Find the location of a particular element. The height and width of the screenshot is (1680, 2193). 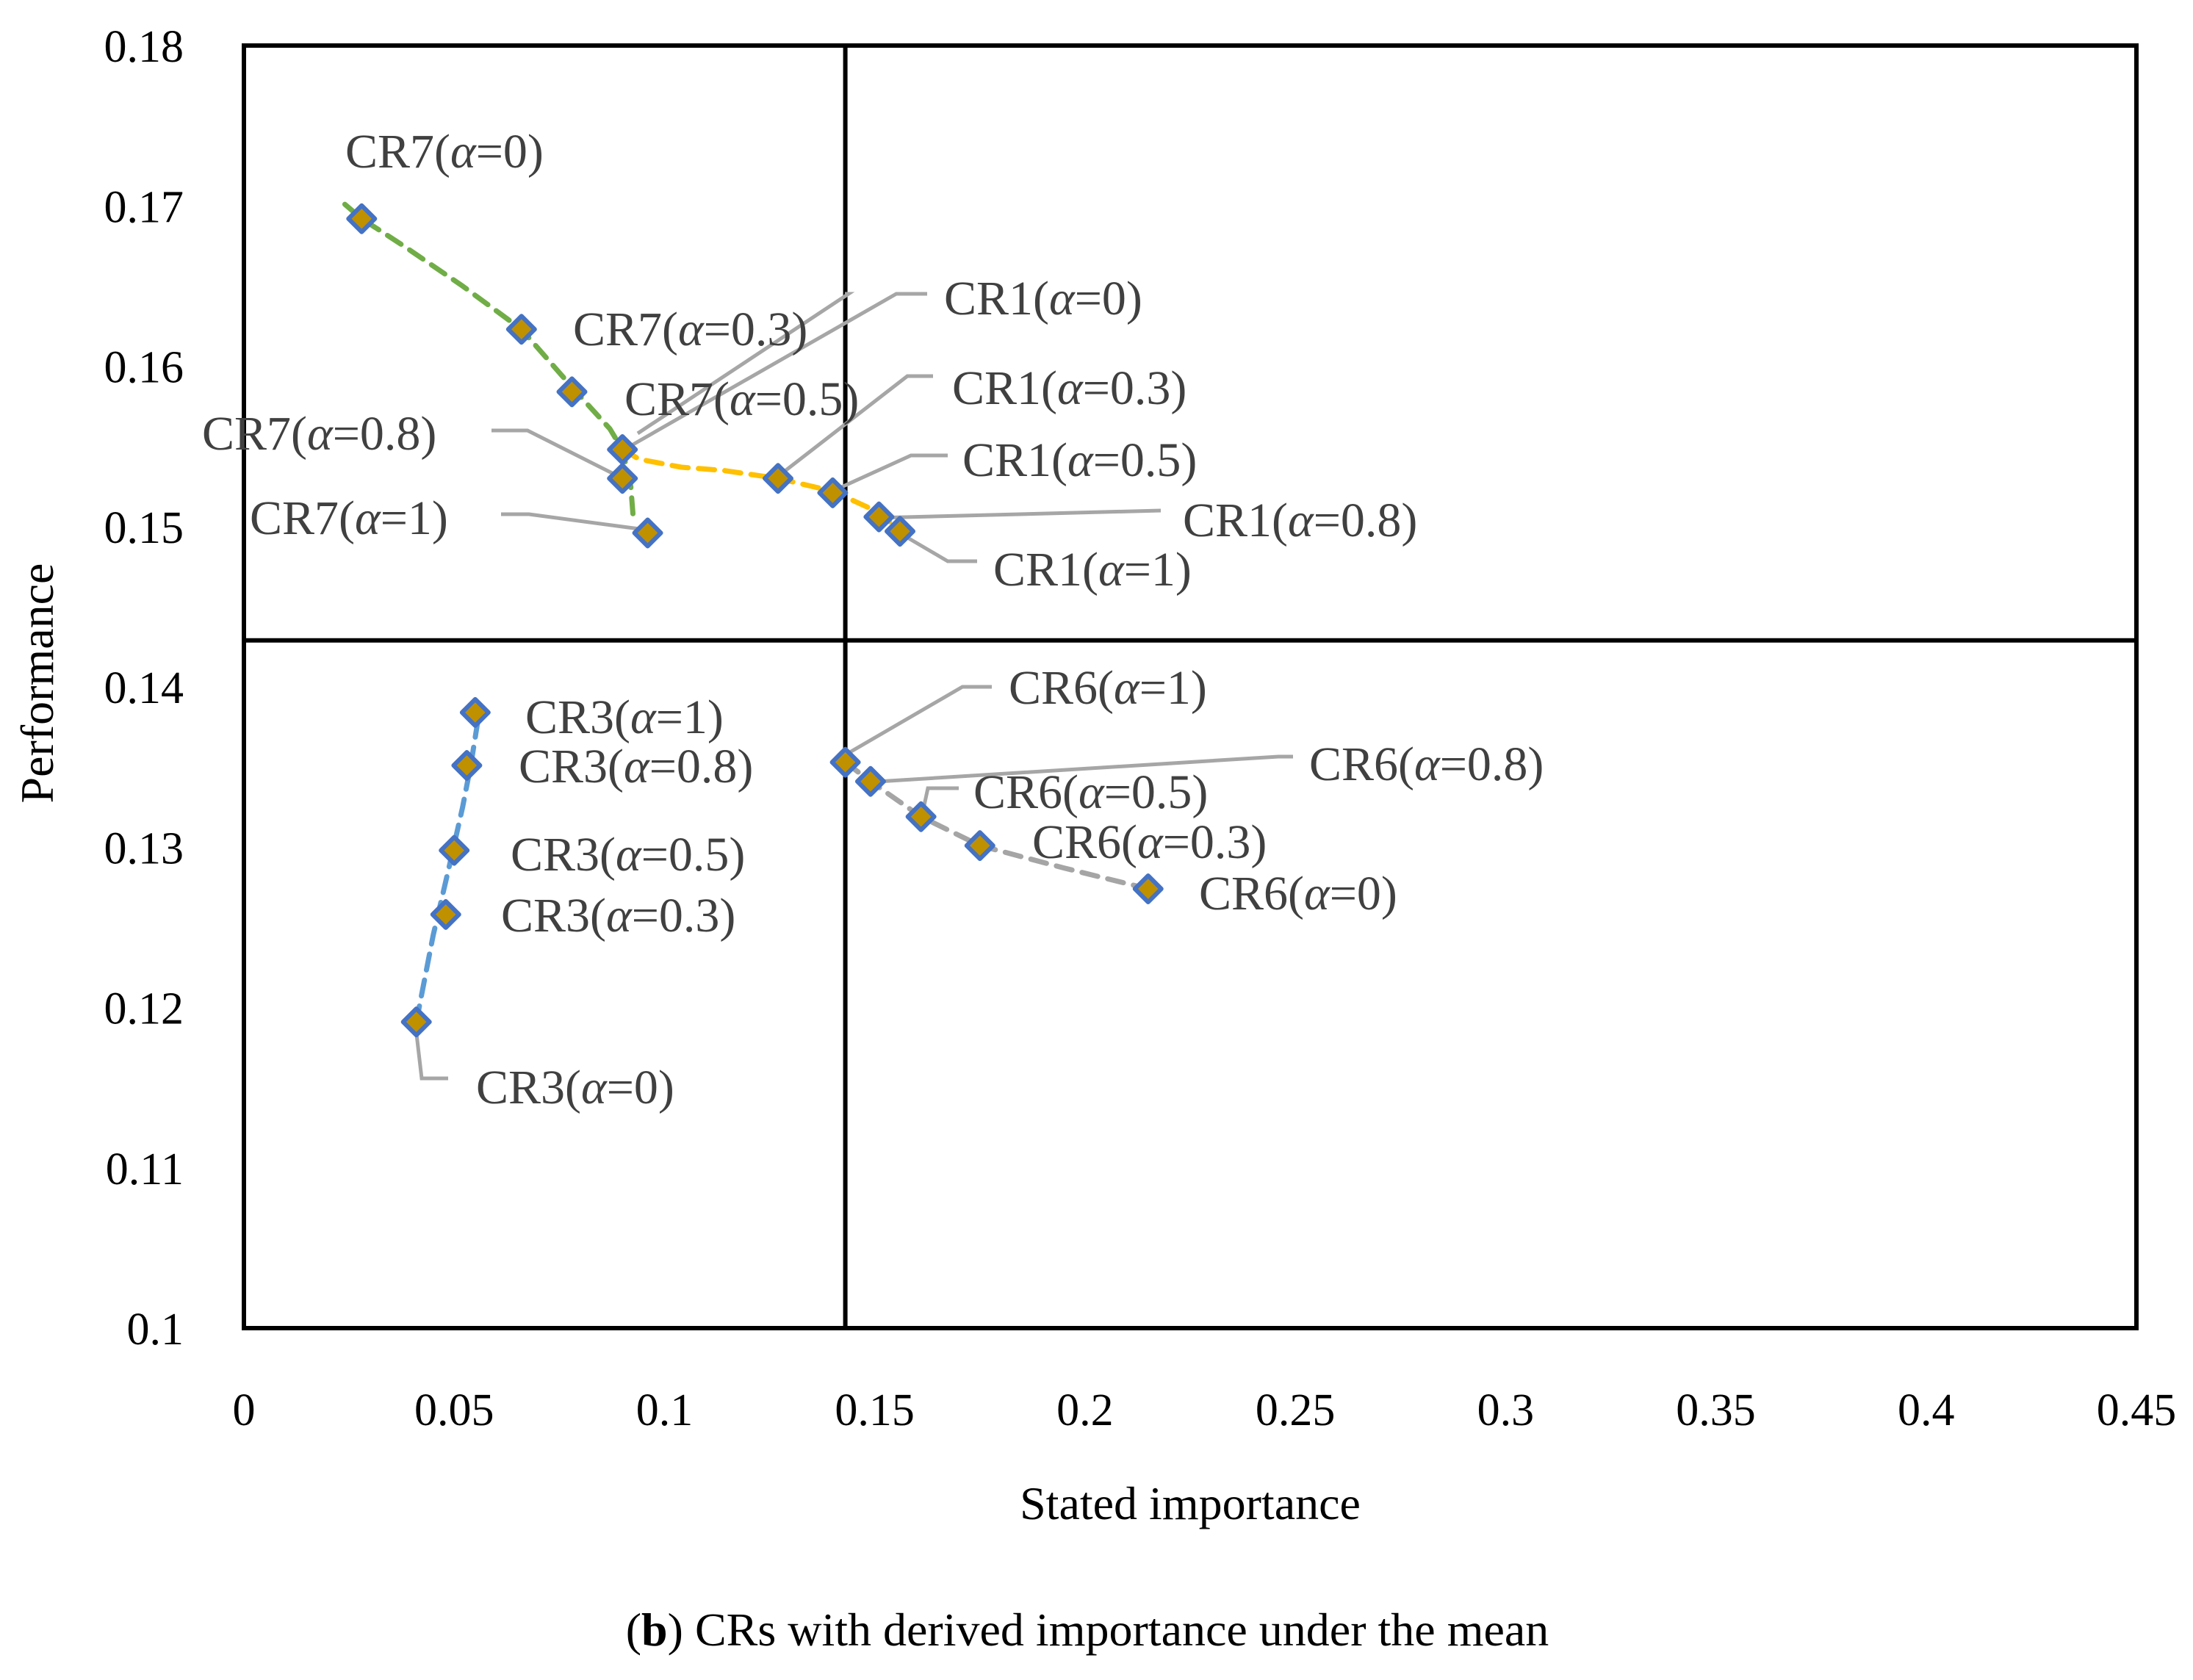

series-line-cr1 is located at coordinates (761, 490).